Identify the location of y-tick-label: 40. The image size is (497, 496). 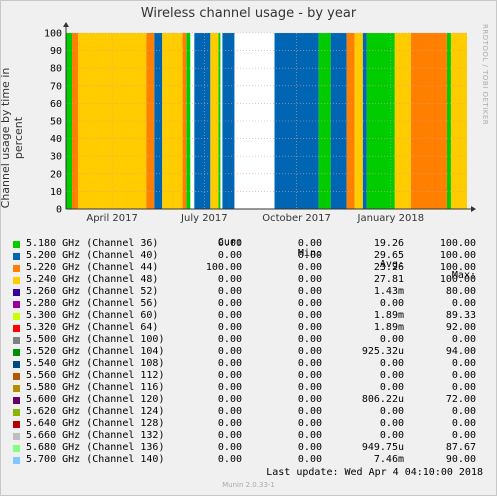
(56, 139).